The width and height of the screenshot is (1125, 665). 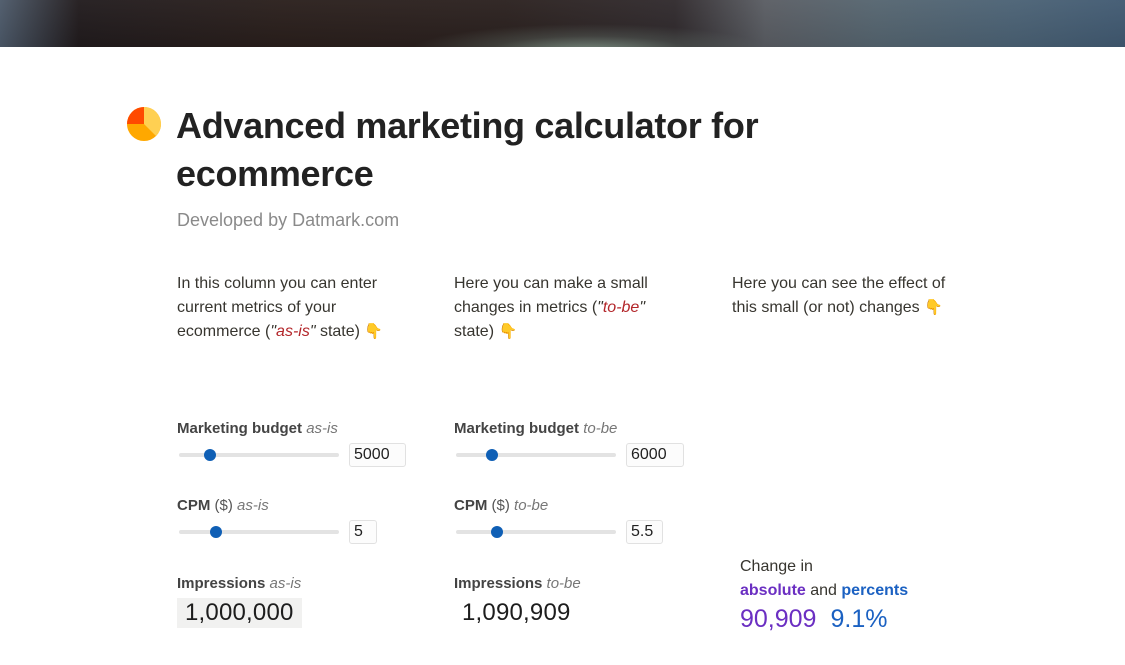 I want to click on cpm-slider-row: 5.5, so click(x=558, y=532).